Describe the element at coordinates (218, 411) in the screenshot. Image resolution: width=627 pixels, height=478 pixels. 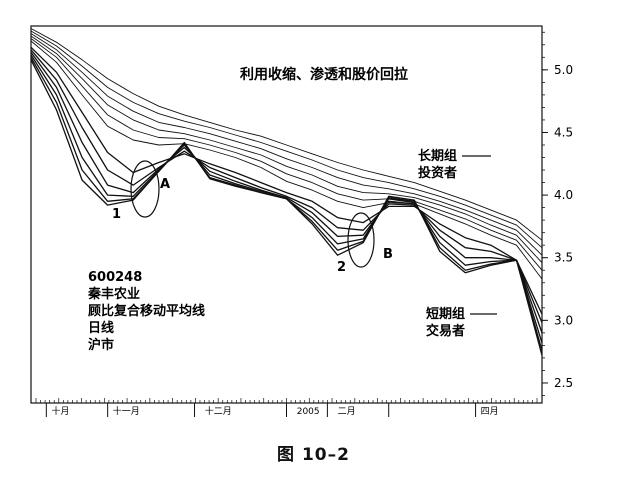
I see `x-tick-label: 十二月` at that location.